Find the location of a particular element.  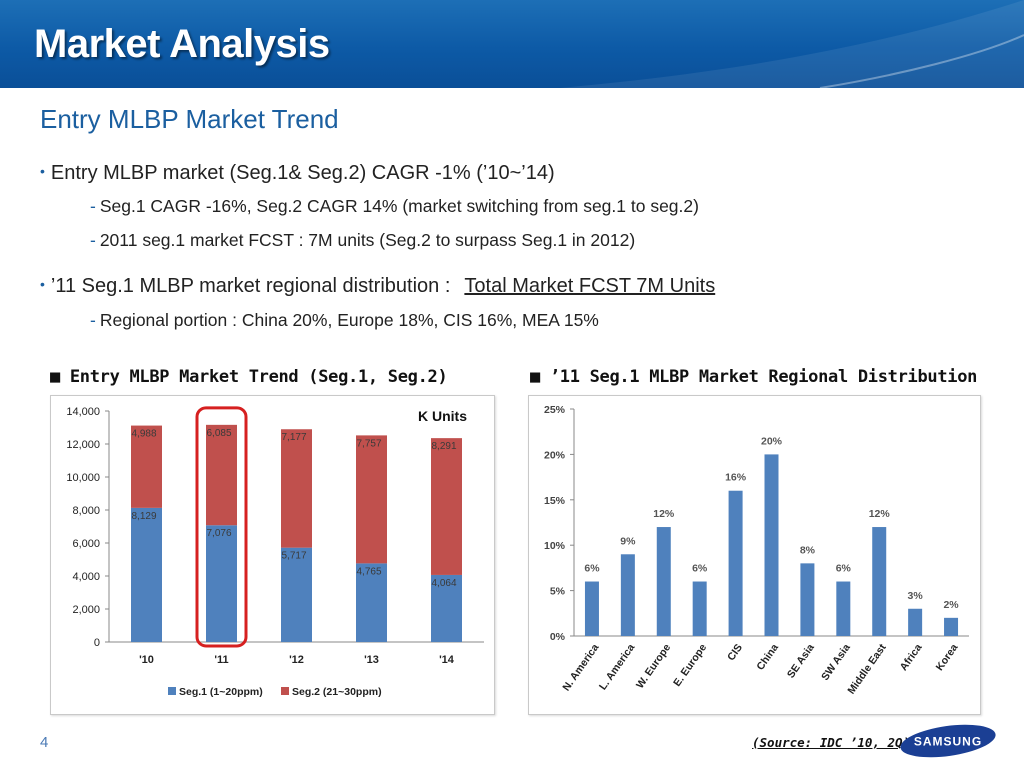

page-number: 4 is located at coordinates (44, 742).